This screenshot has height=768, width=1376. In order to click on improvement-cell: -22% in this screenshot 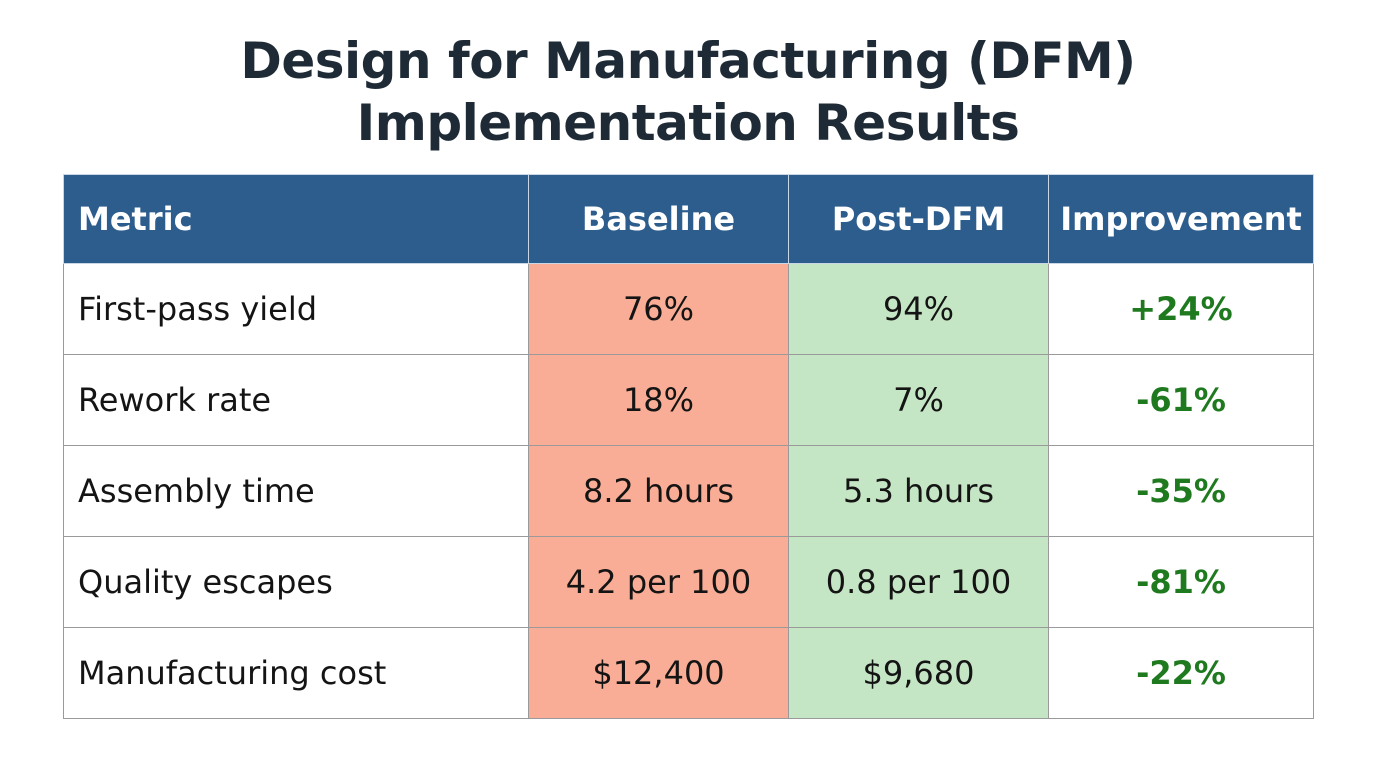, I will do `click(1181, 673)`.